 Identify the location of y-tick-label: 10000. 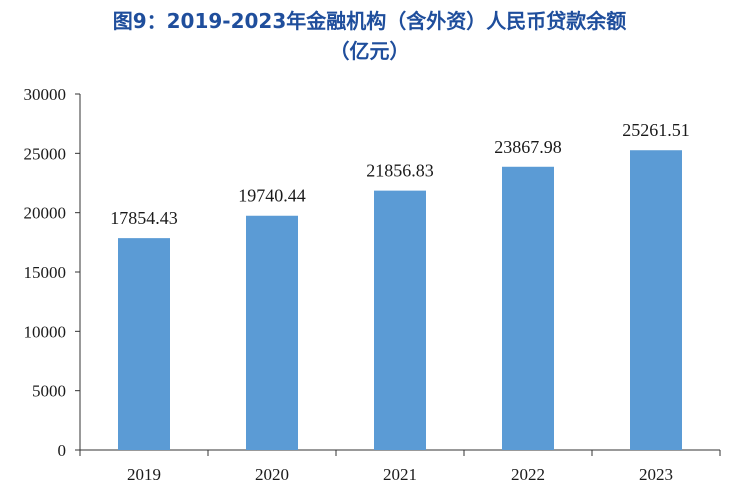
(45, 331).